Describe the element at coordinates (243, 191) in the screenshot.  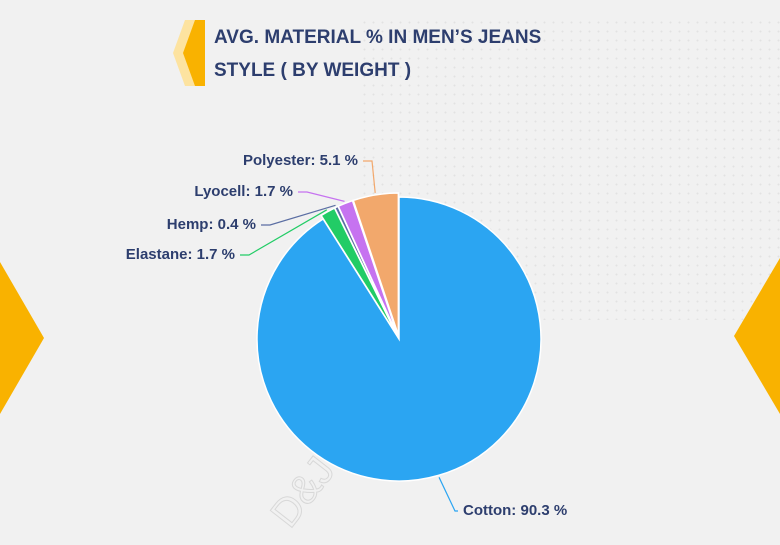
I see `data-label: Lyocell: 1.7 %` at that location.